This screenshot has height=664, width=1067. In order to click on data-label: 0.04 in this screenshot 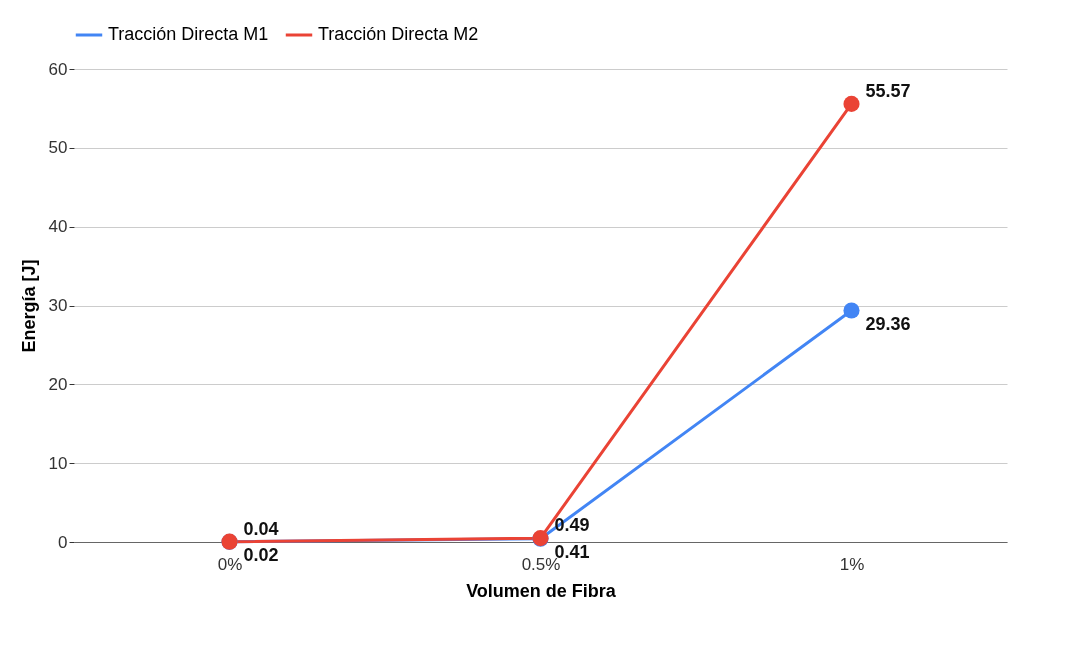, I will do `click(261, 528)`.